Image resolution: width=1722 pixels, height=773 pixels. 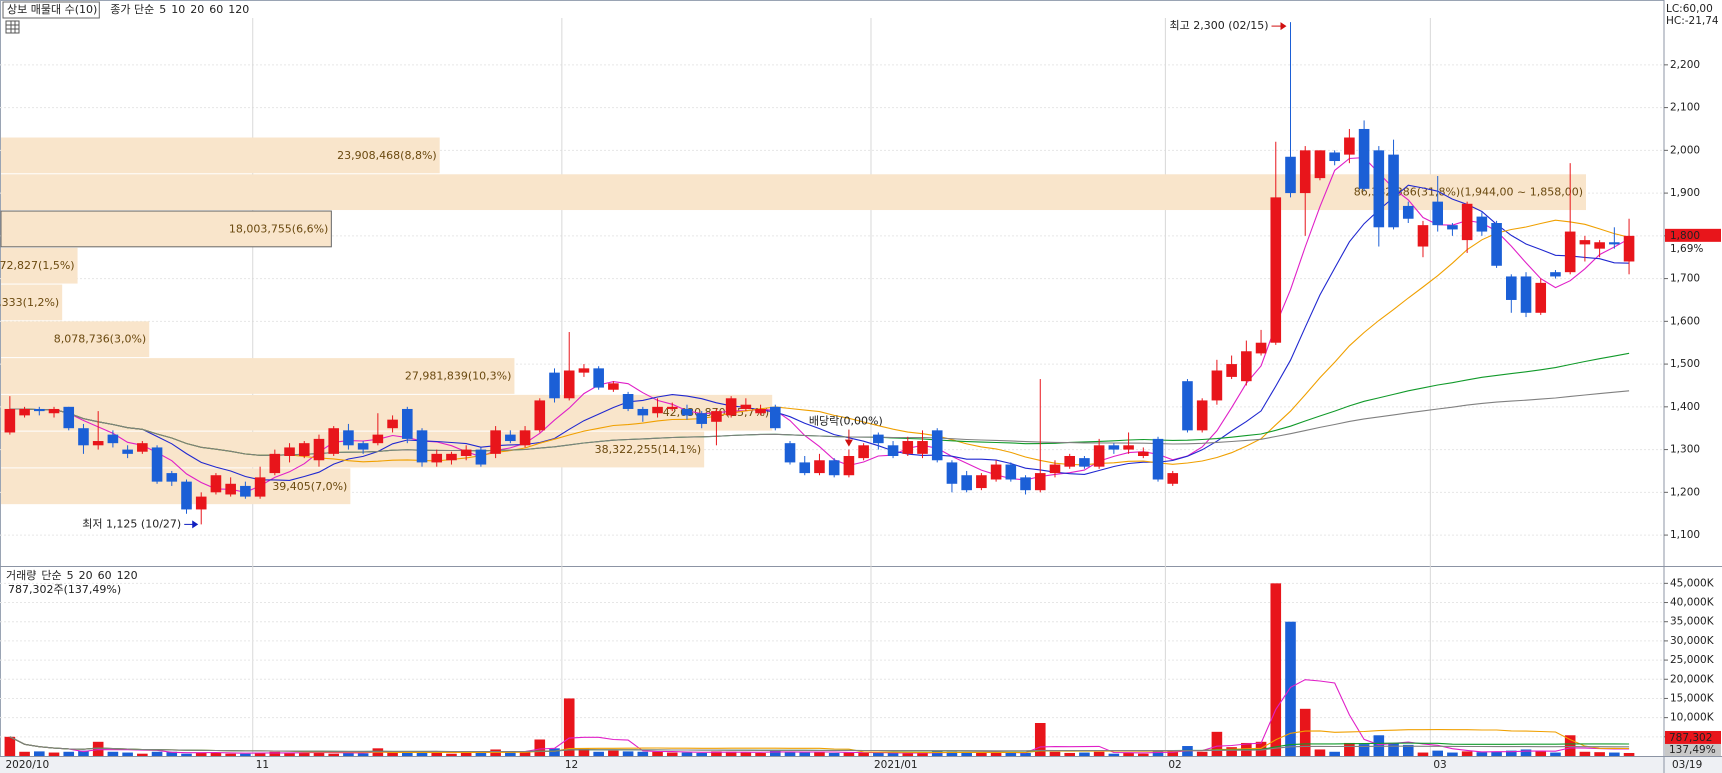 What do you see at coordinates (105, 575) in the screenshot?
I see `legend-item: 60` at bounding box center [105, 575].